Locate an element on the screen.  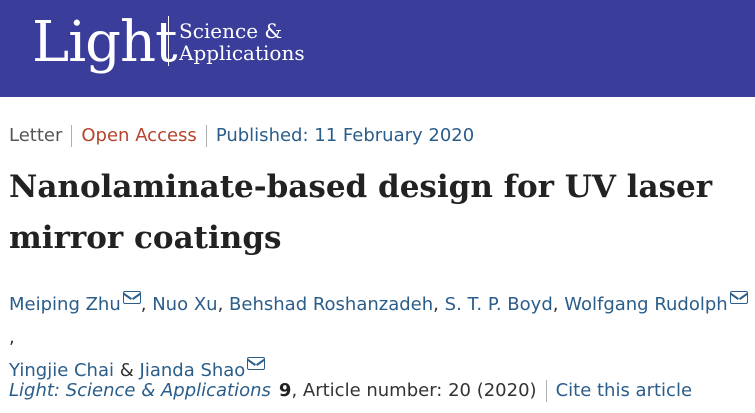
article-number: , Article number: 20 (2020) is located at coordinates (414, 390).